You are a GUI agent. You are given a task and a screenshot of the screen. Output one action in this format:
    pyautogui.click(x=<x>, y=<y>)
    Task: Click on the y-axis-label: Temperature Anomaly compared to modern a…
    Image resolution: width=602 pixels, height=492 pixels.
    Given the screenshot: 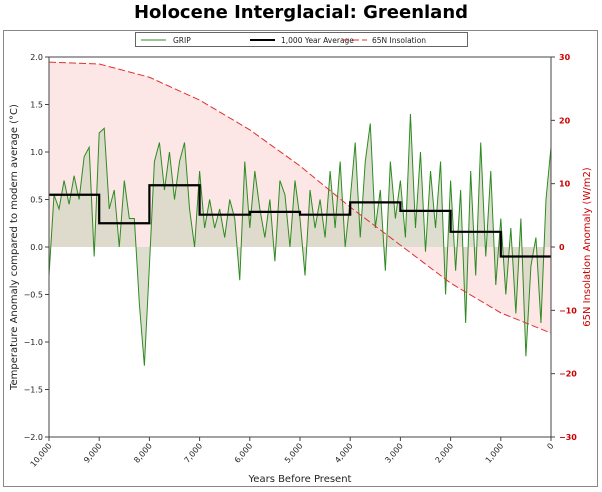 What is the action you would take?
    pyautogui.click(x=14, y=247)
    